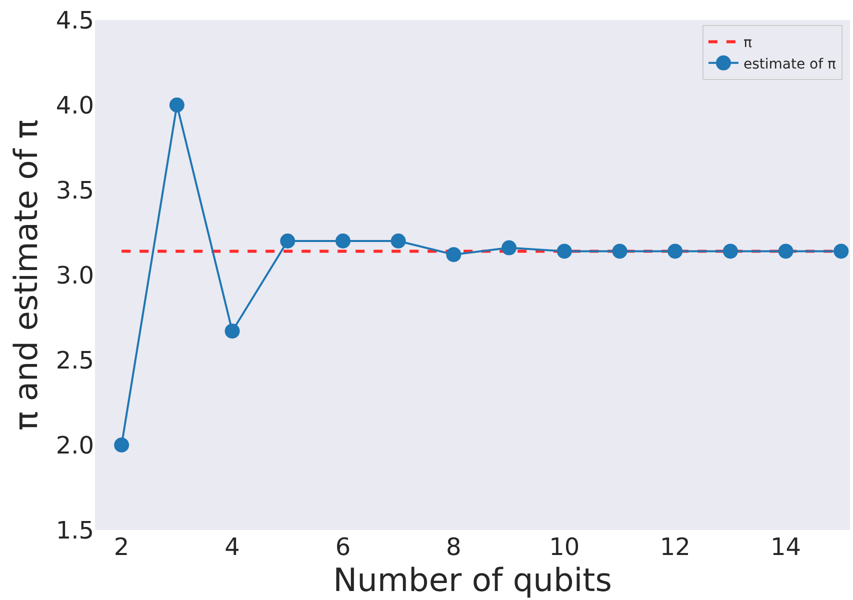  I want to click on y-axis-title: π and estimate of π, so click(26, 275).